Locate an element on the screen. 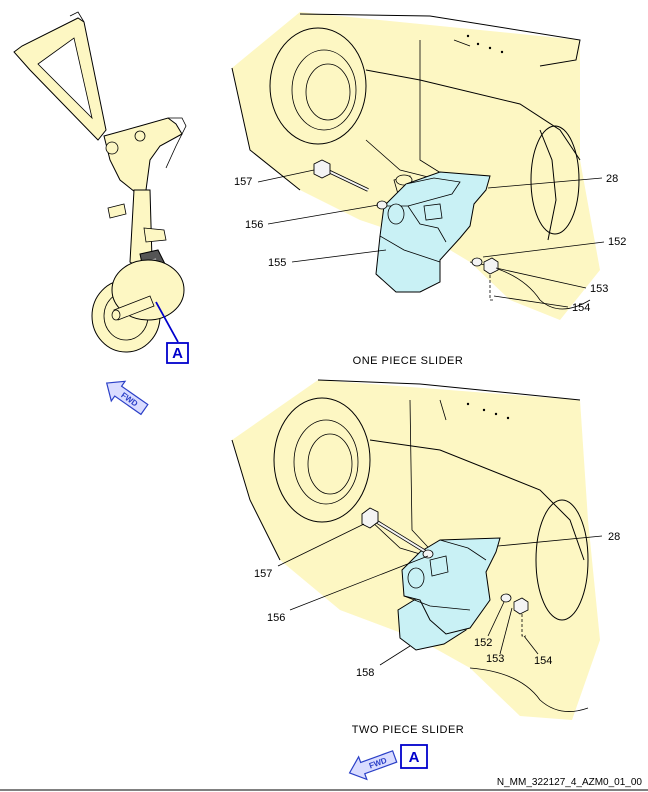  top-caption: ONE PIECE SLIDER is located at coordinates (408, 361).